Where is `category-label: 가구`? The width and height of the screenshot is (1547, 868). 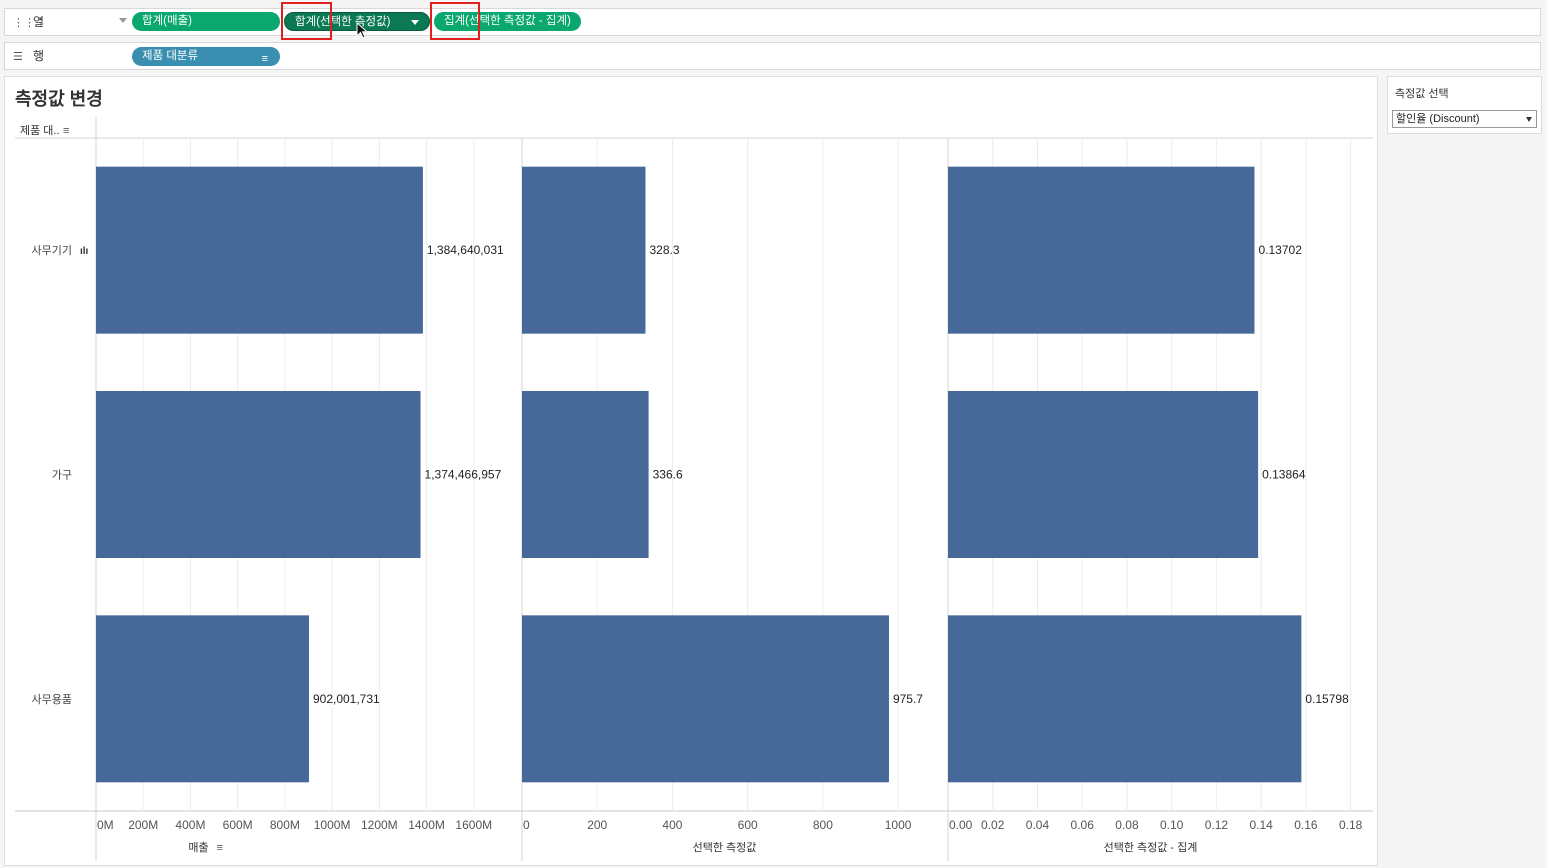 category-label: 가구 is located at coordinates (62, 475).